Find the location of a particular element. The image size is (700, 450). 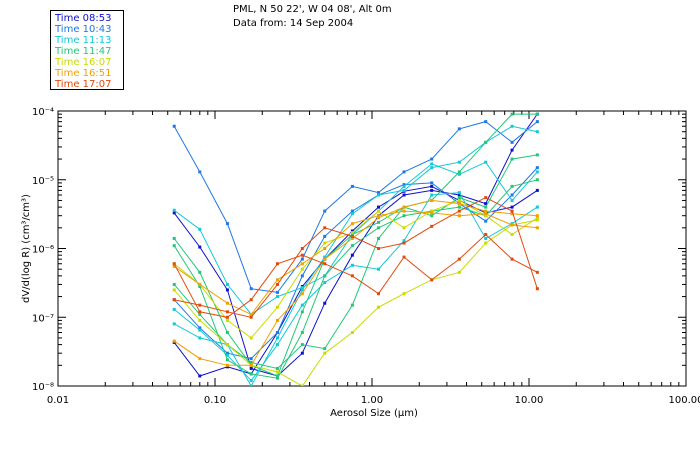

chart-title-location: PML, N 50 22', W 04 08', Alt 0m is located at coordinates (312, 9).